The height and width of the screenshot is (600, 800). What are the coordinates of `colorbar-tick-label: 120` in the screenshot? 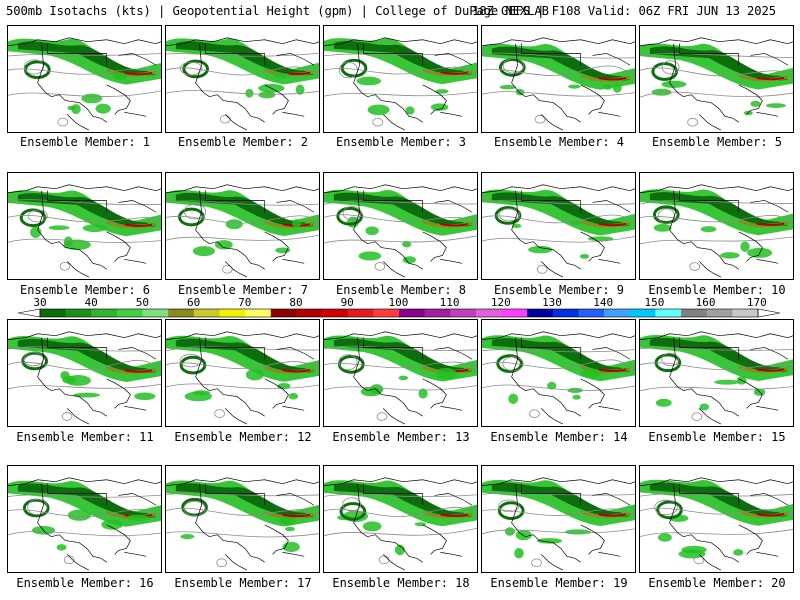 It's located at (501, 302).